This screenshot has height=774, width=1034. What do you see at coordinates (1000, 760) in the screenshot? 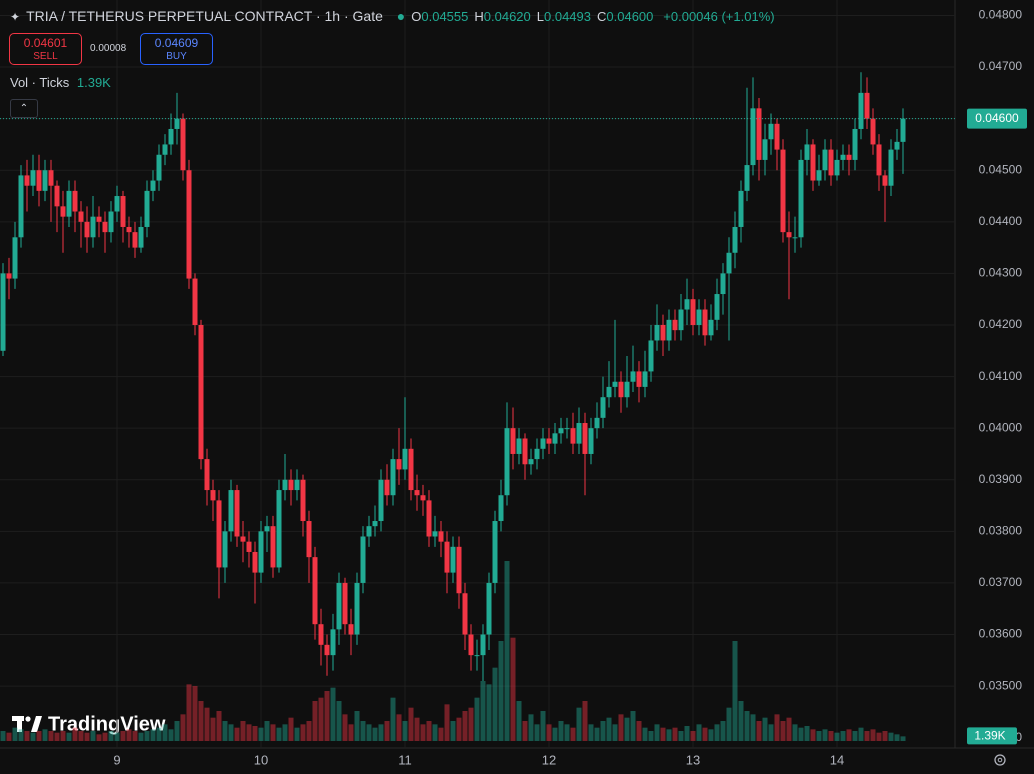
I see `settings-icon` at bounding box center [1000, 760].